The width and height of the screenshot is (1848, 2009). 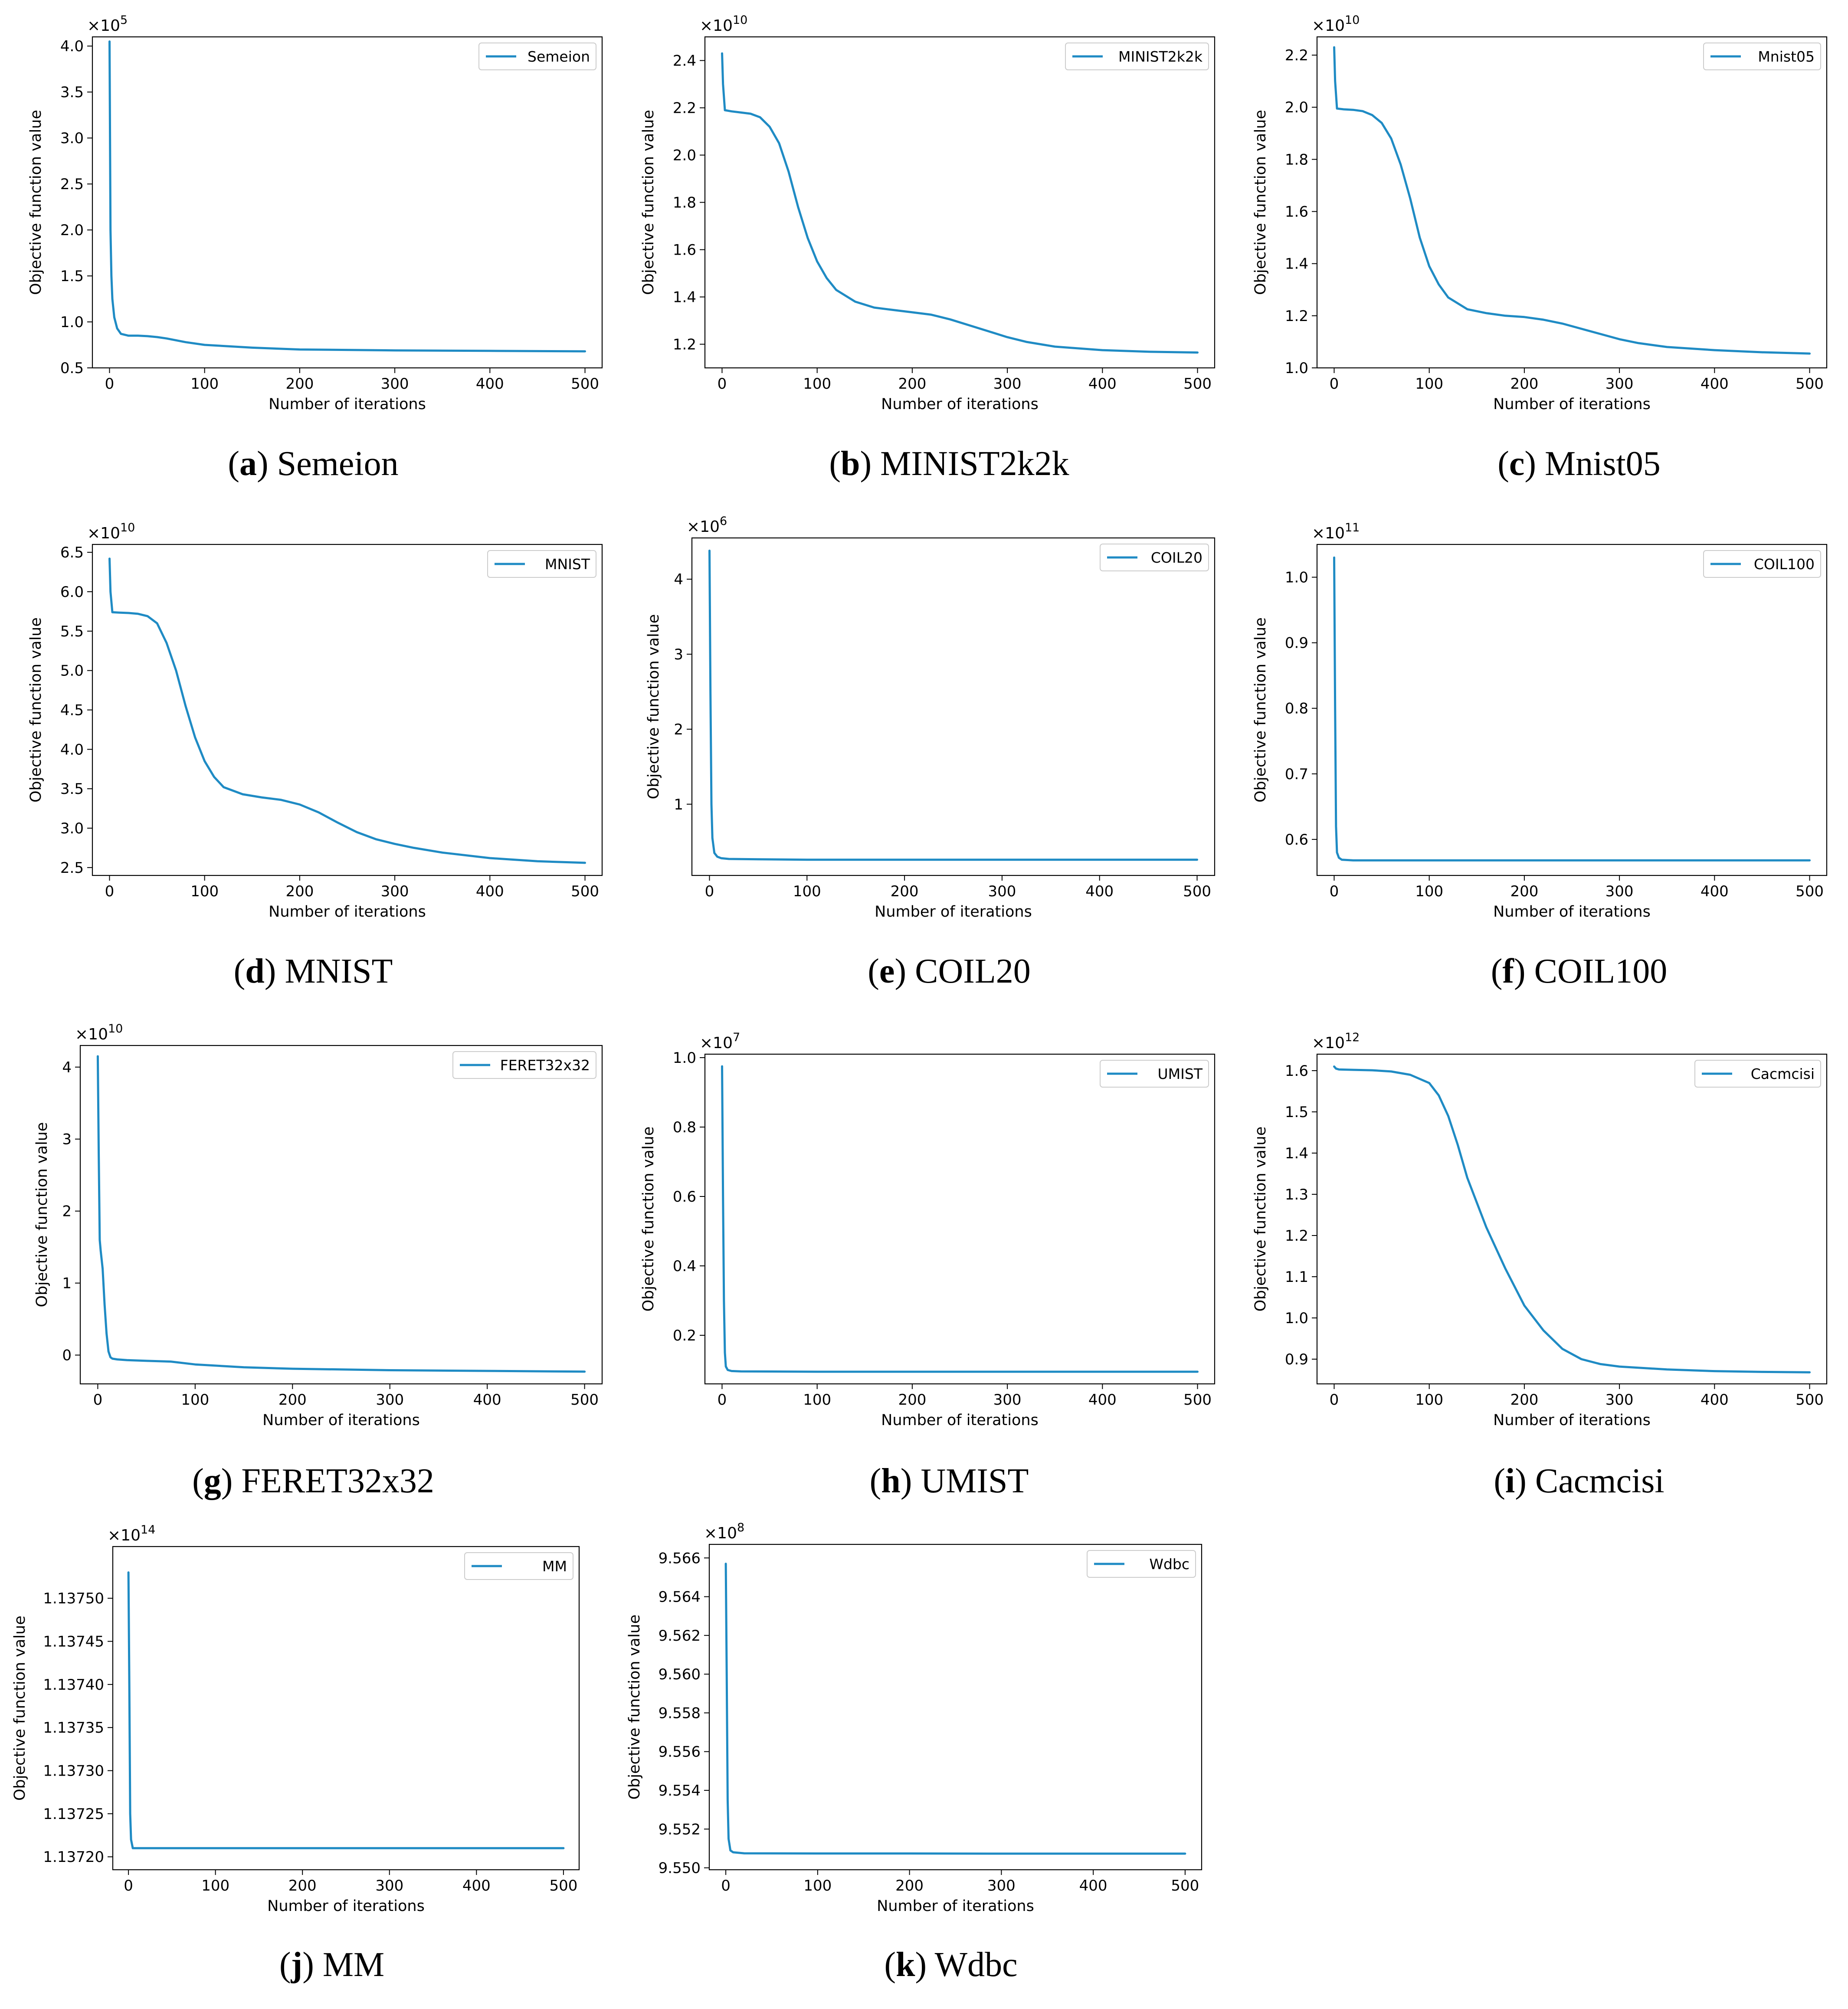 What do you see at coordinates (1180, 1073) in the screenshot?
I see `legend-label: UMIST` at bounding box center [1180, 1073].